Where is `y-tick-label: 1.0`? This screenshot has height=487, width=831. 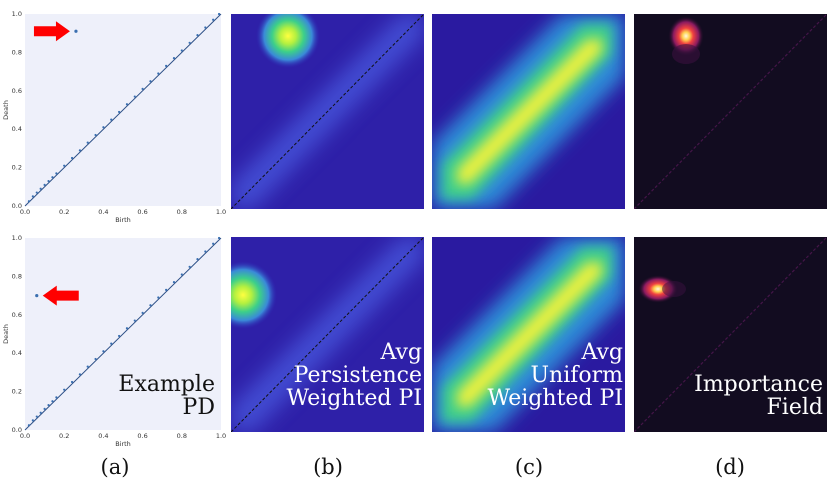 y-tick-label: 1.0 is located at coordinates (17, 238).